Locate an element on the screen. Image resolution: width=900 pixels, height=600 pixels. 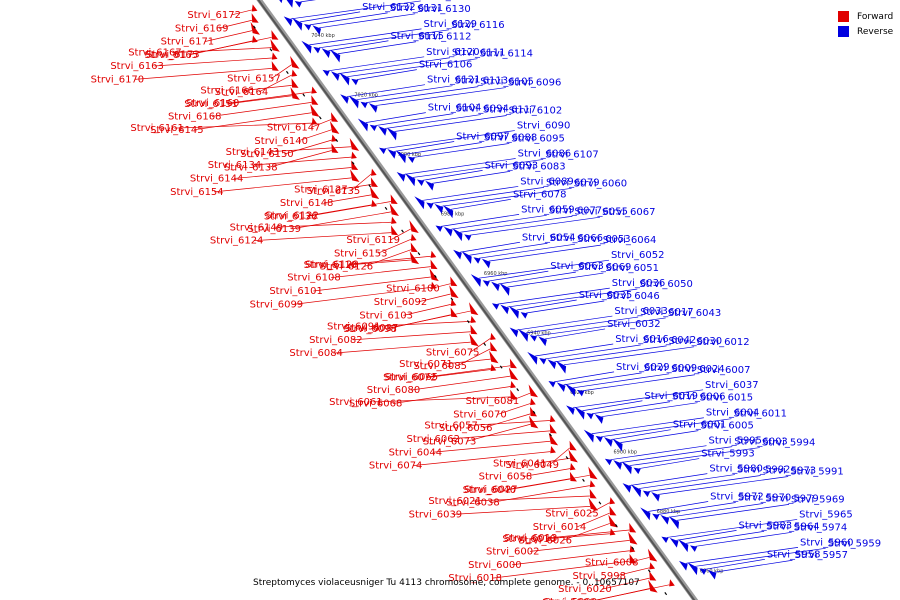
forward-gene-label: Strvi_6025 is located at coordinates (572, 514).